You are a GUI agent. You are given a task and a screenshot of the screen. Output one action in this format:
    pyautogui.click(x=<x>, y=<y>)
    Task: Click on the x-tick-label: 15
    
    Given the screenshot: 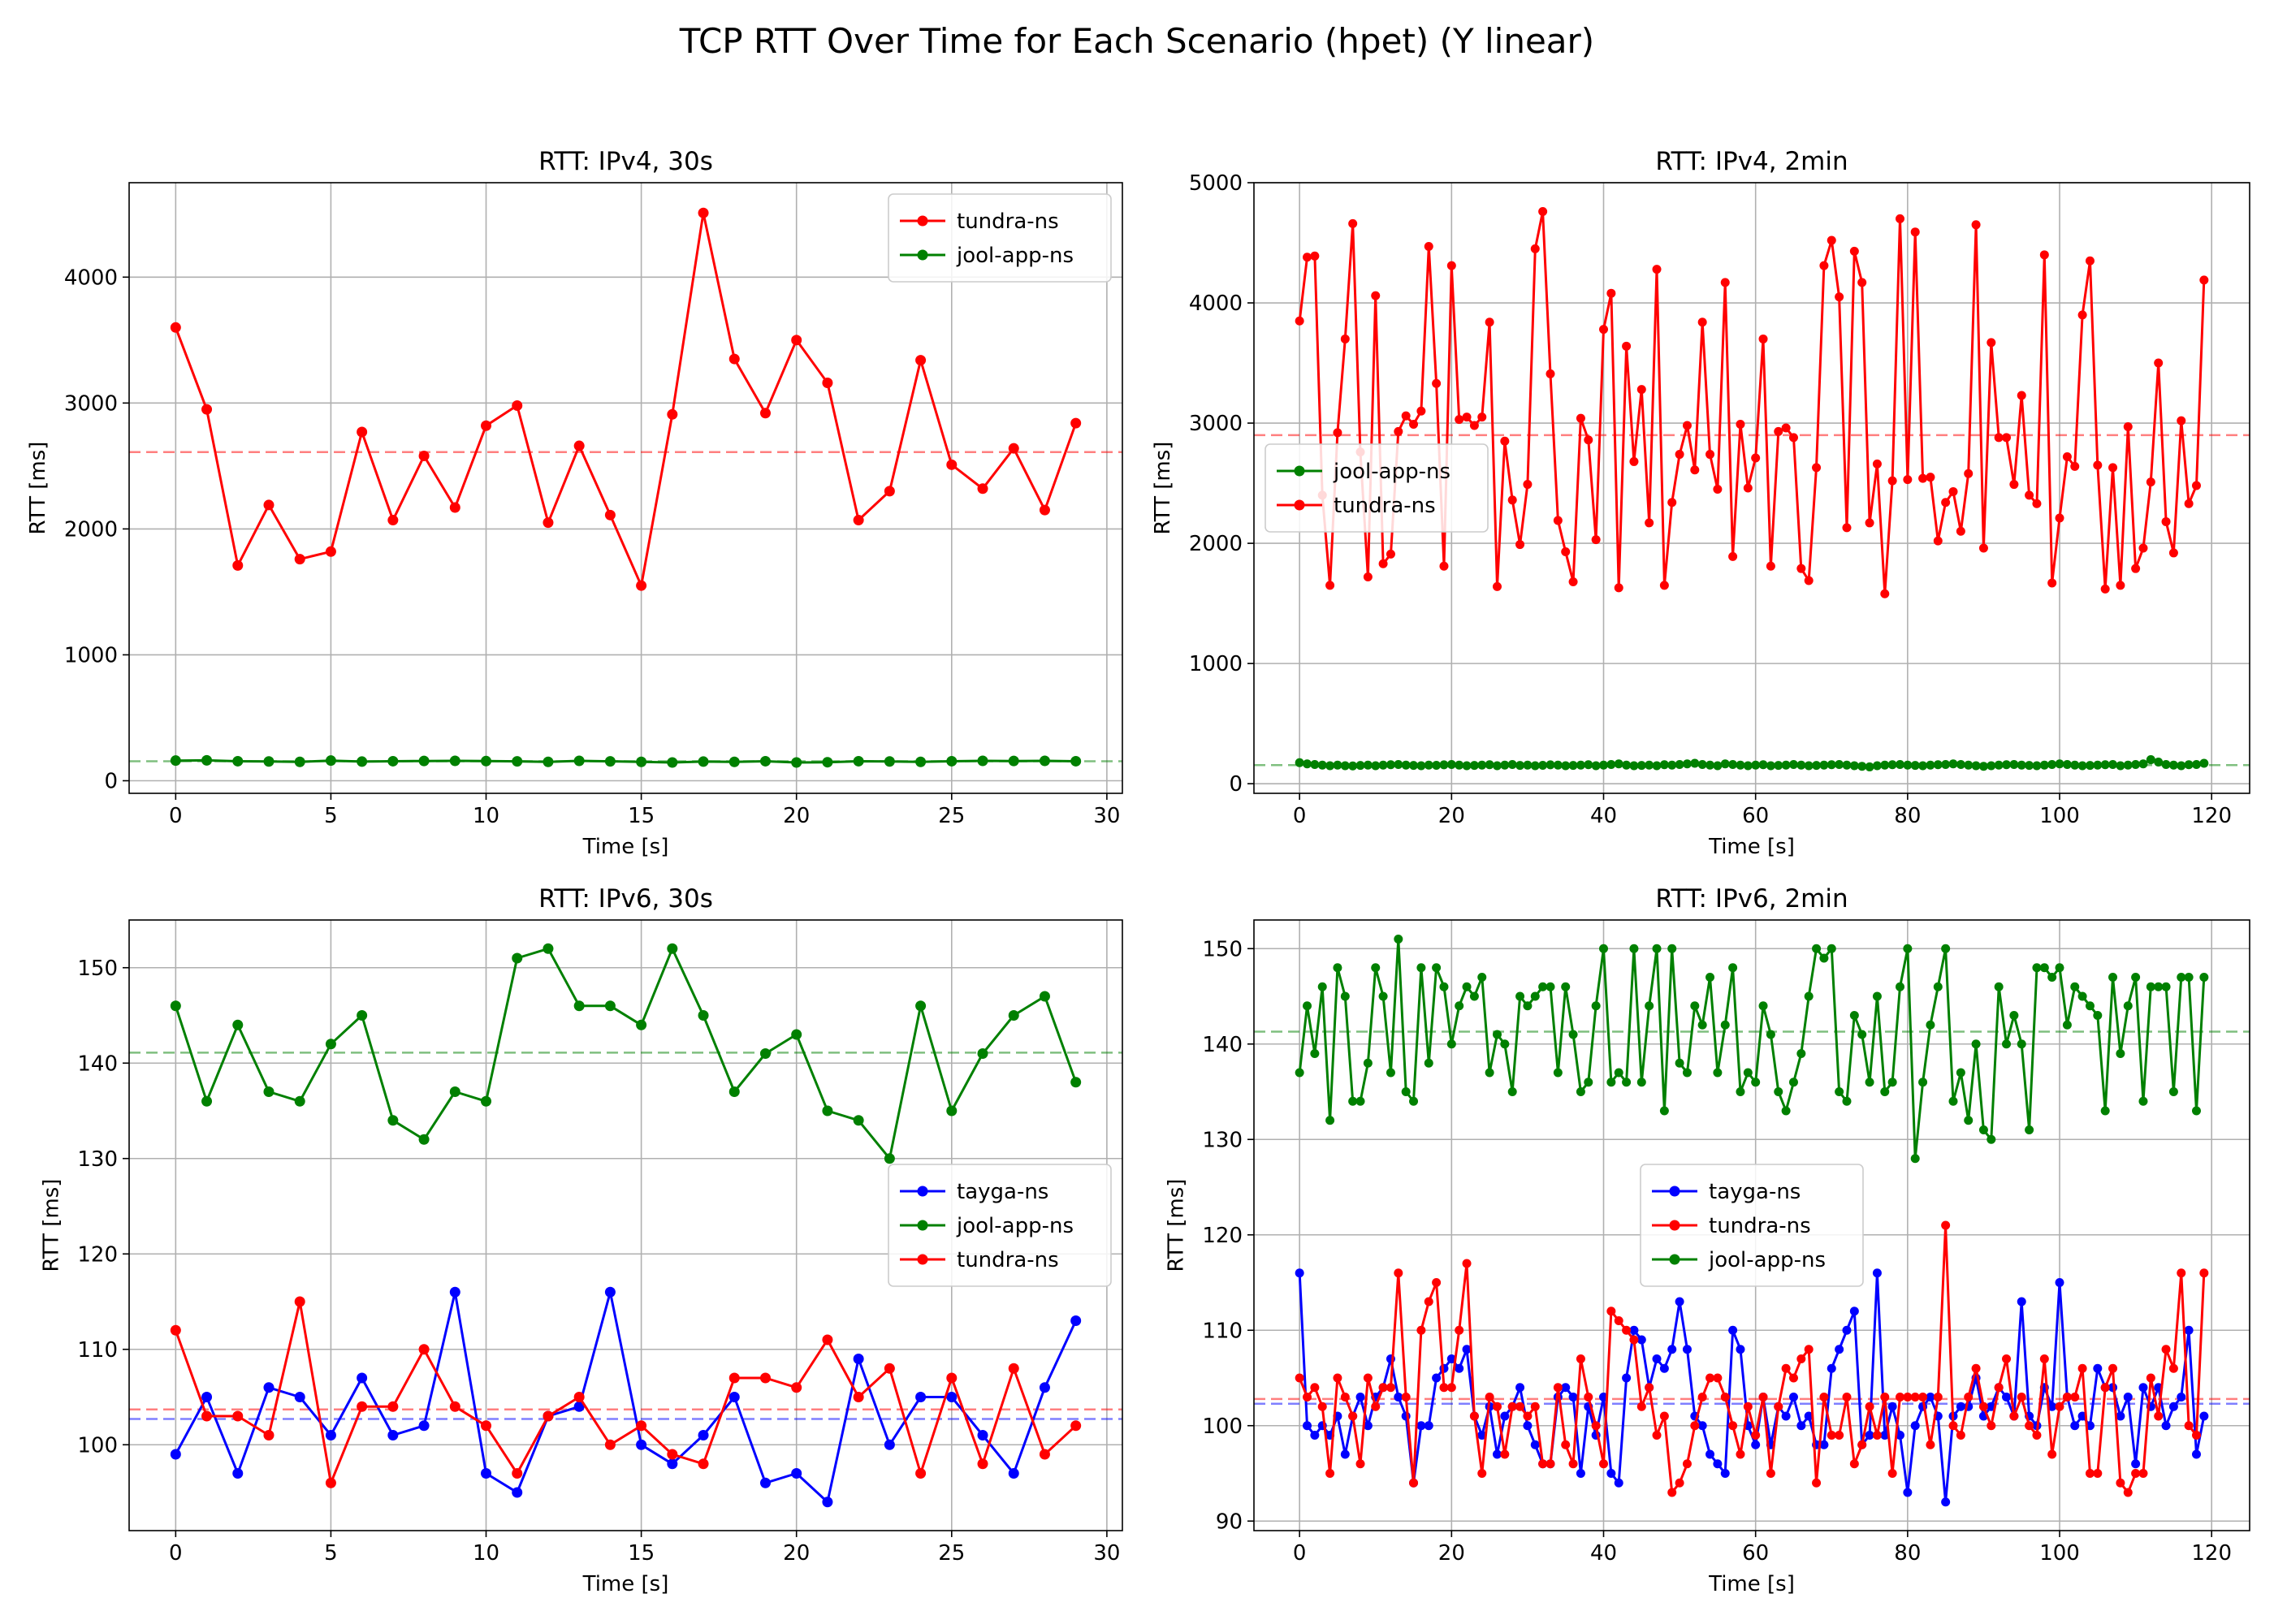 What is the action you would take?
    pyautogui.click(x=641, y=1553)
    